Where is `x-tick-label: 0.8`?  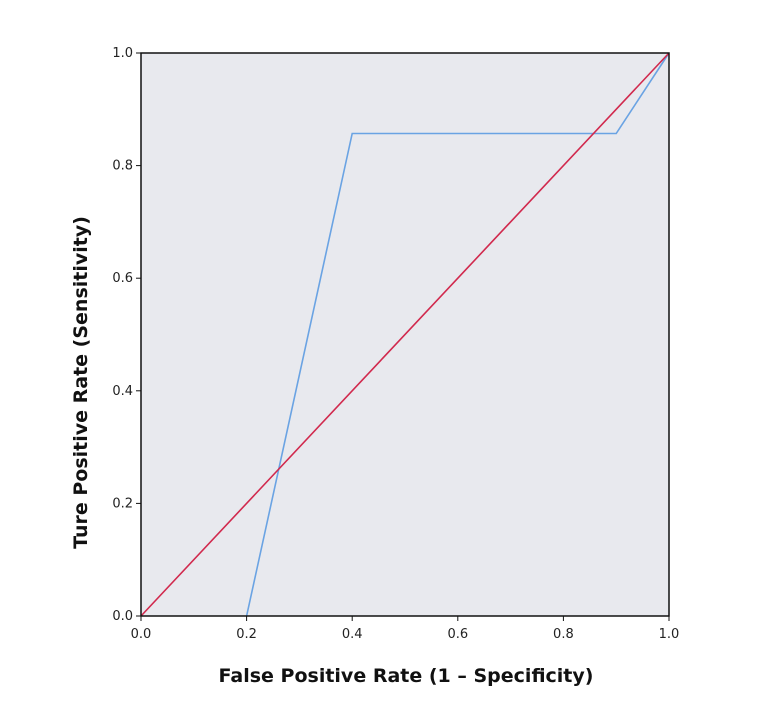 x-tick-label: 0.8 is located at coordinates (563, 634).